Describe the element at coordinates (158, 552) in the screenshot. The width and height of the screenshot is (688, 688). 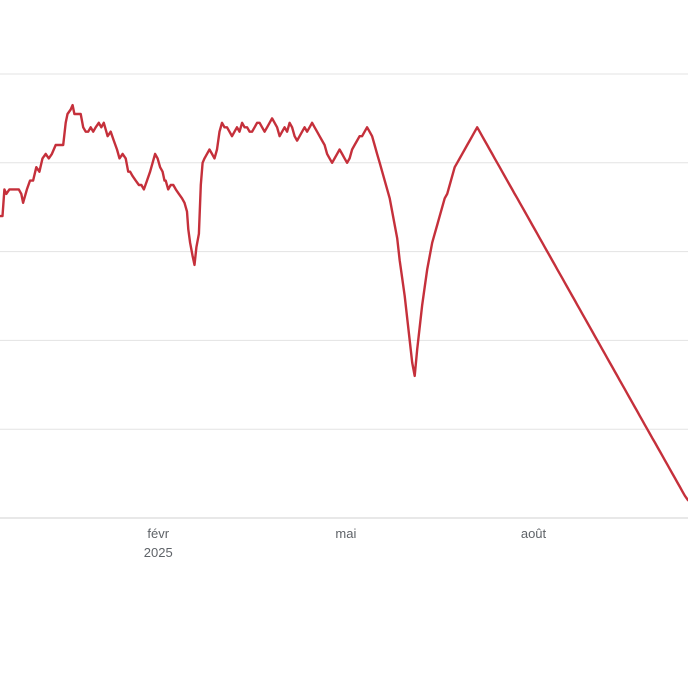
I see `x-tick-year-label: 2025` at that location.